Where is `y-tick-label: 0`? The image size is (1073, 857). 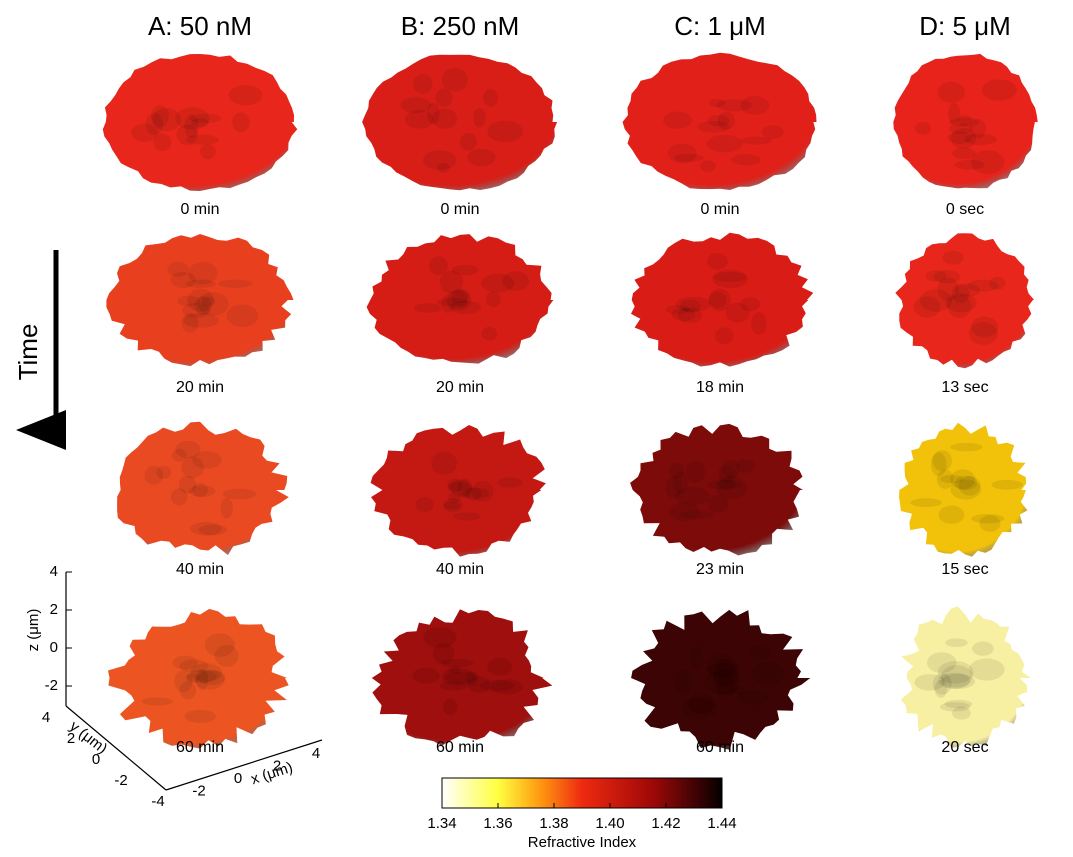 y-tick-label: 0 is located at coordinates (96, 759).